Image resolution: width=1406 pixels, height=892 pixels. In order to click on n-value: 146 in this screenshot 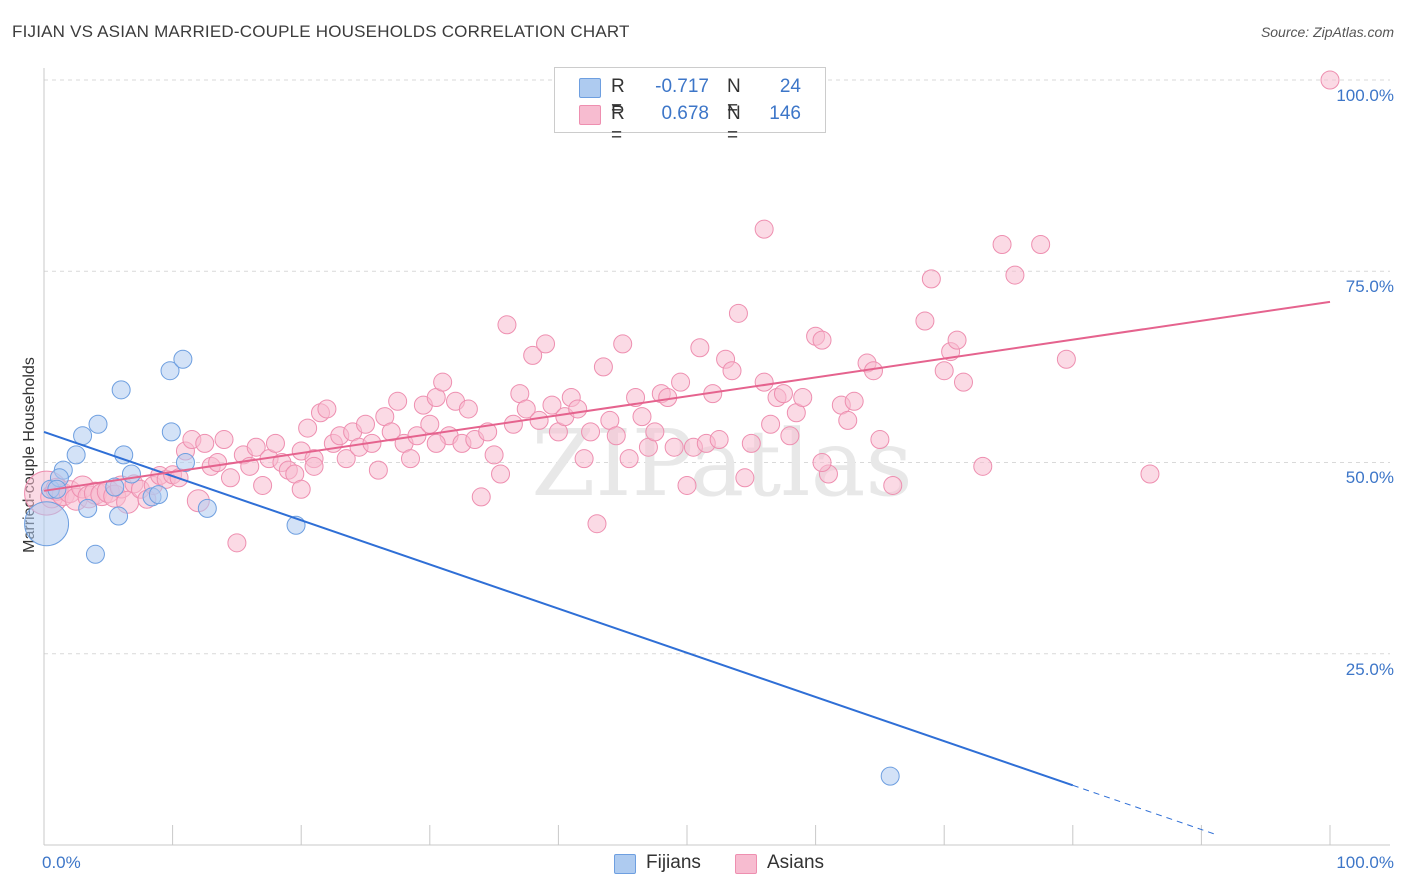, I will do `click(785, 113)`.